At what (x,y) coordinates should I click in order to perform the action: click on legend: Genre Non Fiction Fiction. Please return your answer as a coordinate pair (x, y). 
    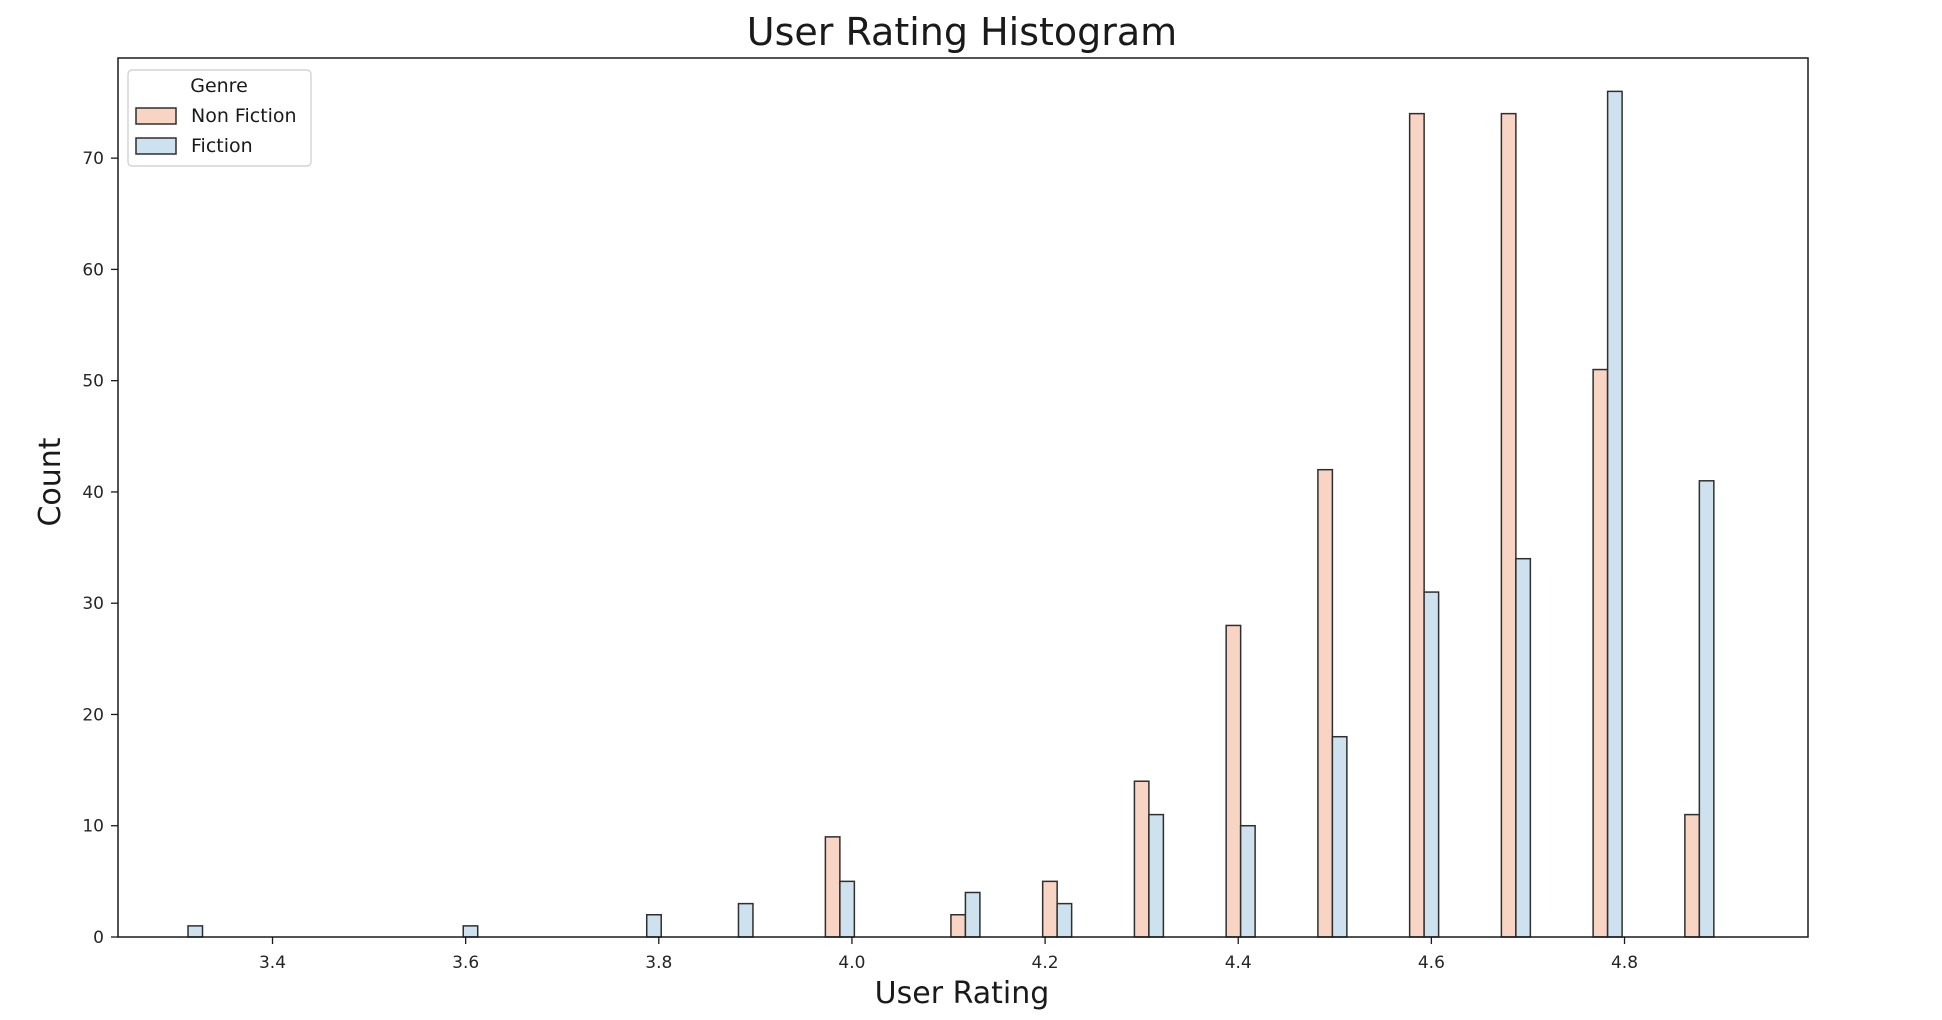
    Looking at the image, I should click on (219, 118).